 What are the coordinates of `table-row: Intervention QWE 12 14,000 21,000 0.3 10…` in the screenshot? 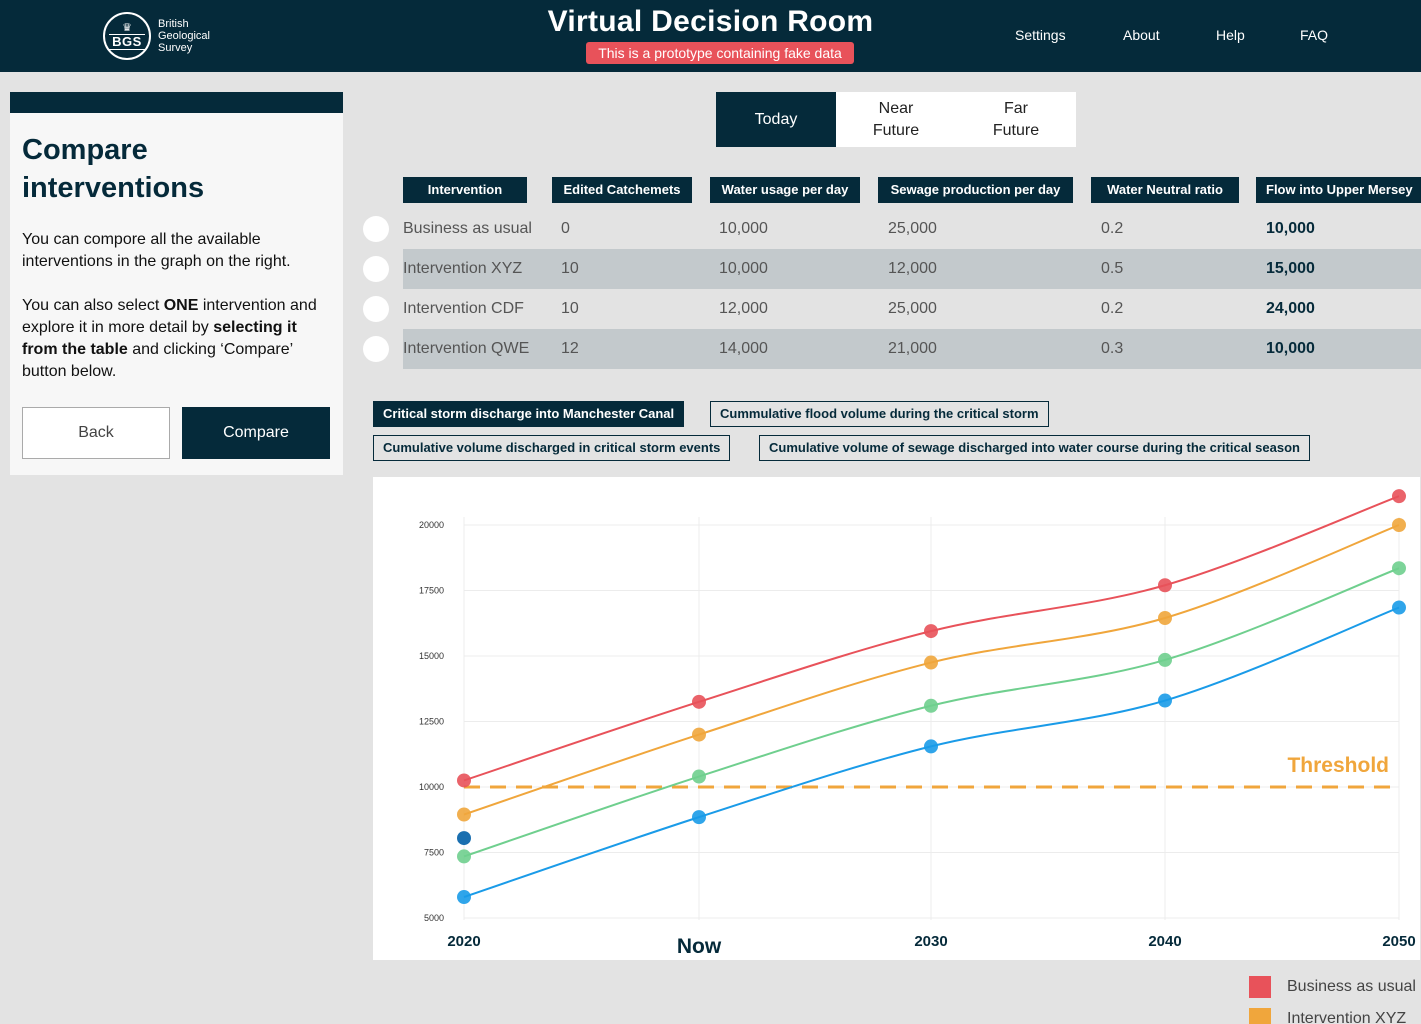 It's located at (892, 349).